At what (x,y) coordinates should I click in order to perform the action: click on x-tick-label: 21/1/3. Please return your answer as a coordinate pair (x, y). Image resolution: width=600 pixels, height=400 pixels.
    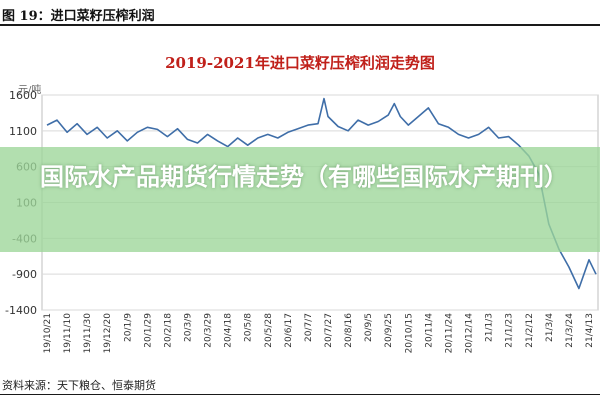
    Looking at the image, I should click on (490, 327).